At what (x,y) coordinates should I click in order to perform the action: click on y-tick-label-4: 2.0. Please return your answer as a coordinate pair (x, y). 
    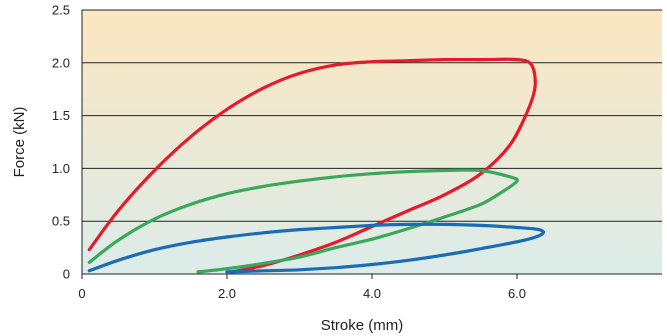
    Looking at the image, I should click on (61, 62).